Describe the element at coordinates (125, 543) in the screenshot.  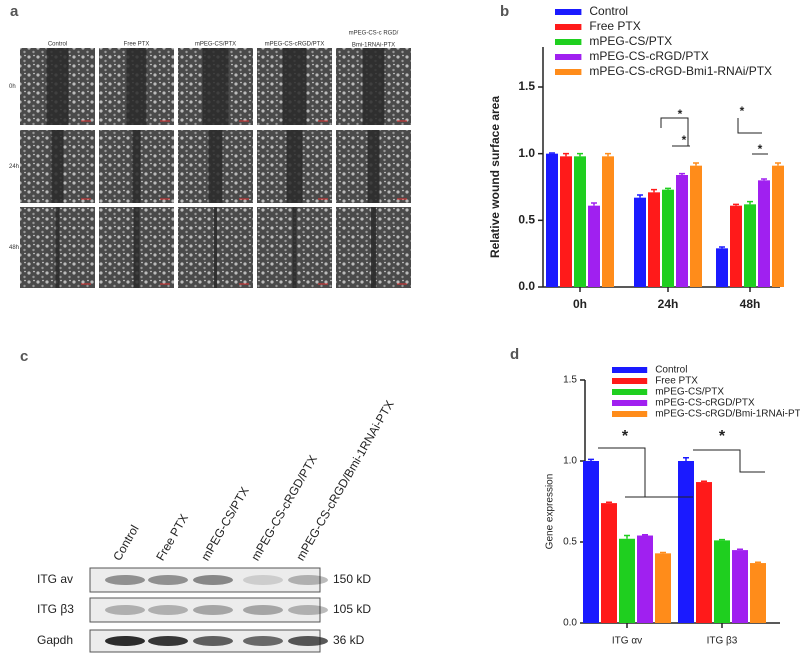
I see `lane-label: Control` at that location.